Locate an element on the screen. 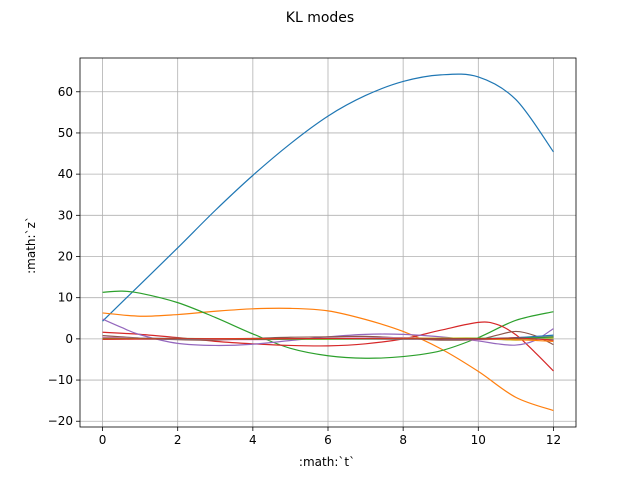 The height and width of the screenshot is (484, 640). x-tick-label: 10 is located at coordinates (478, 440).